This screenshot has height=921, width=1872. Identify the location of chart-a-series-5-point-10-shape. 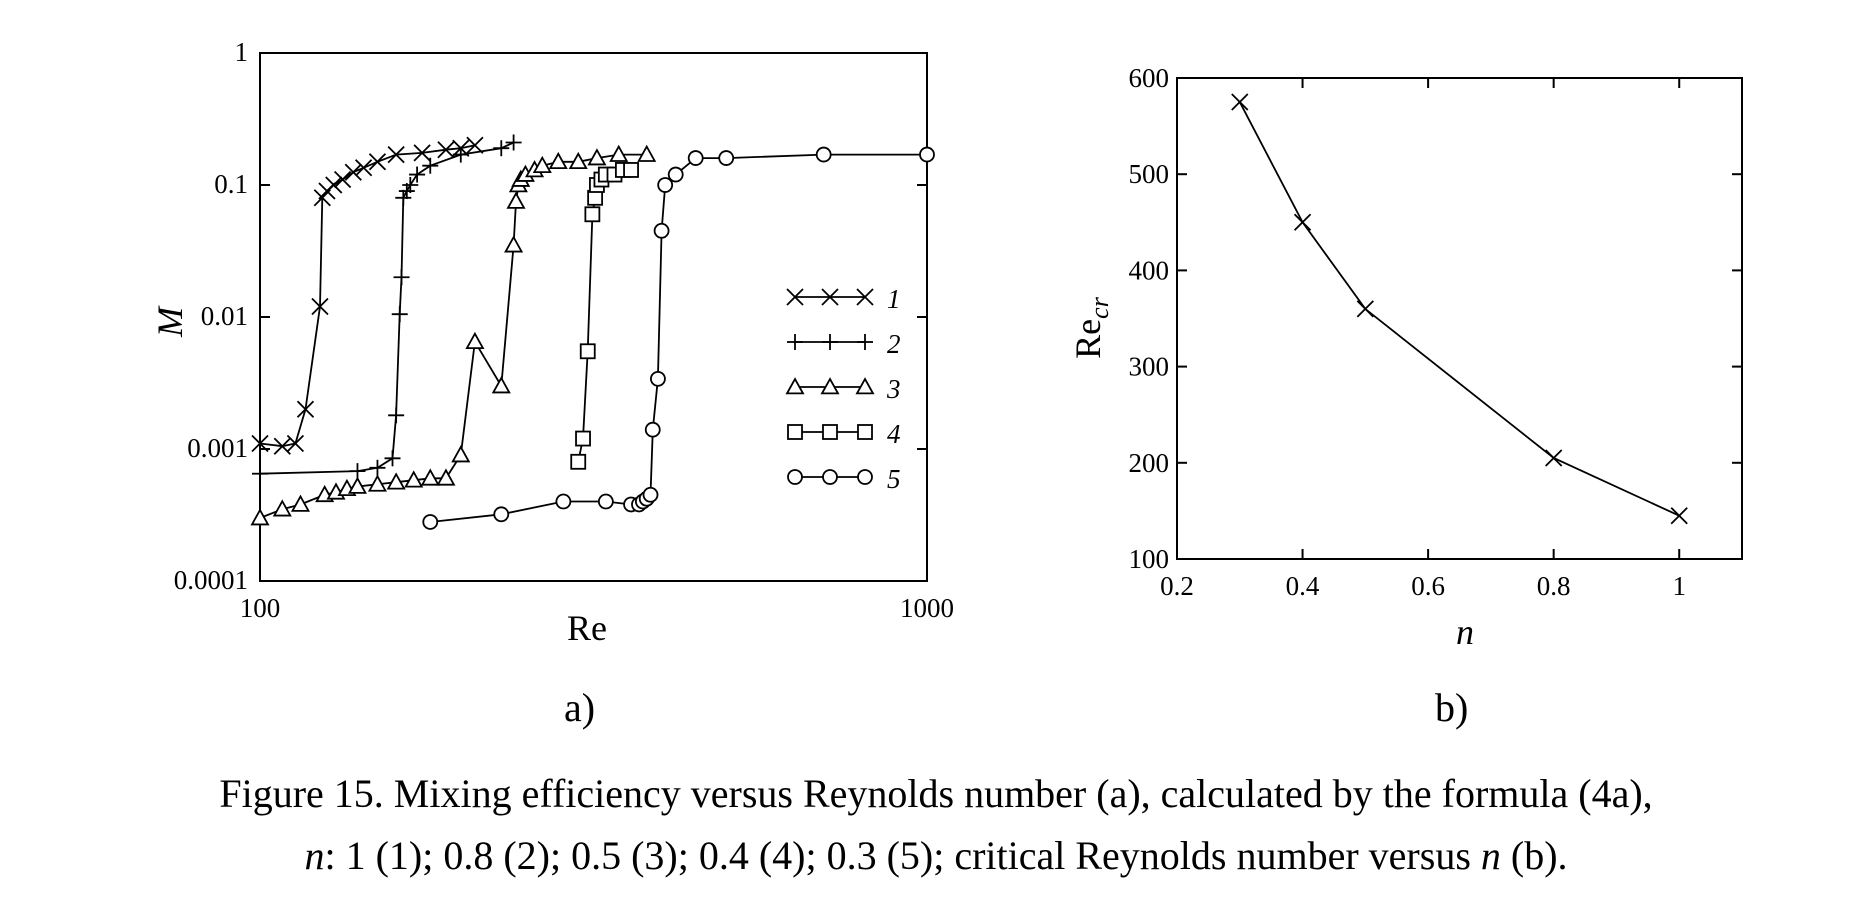
(658, 378).